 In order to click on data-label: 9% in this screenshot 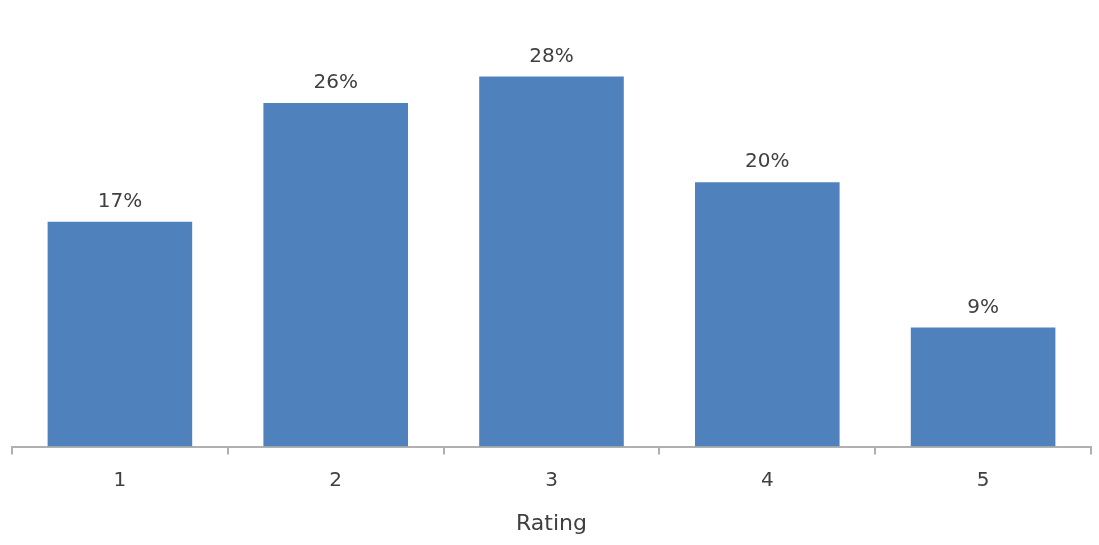, I will do `click(983, 305)`.